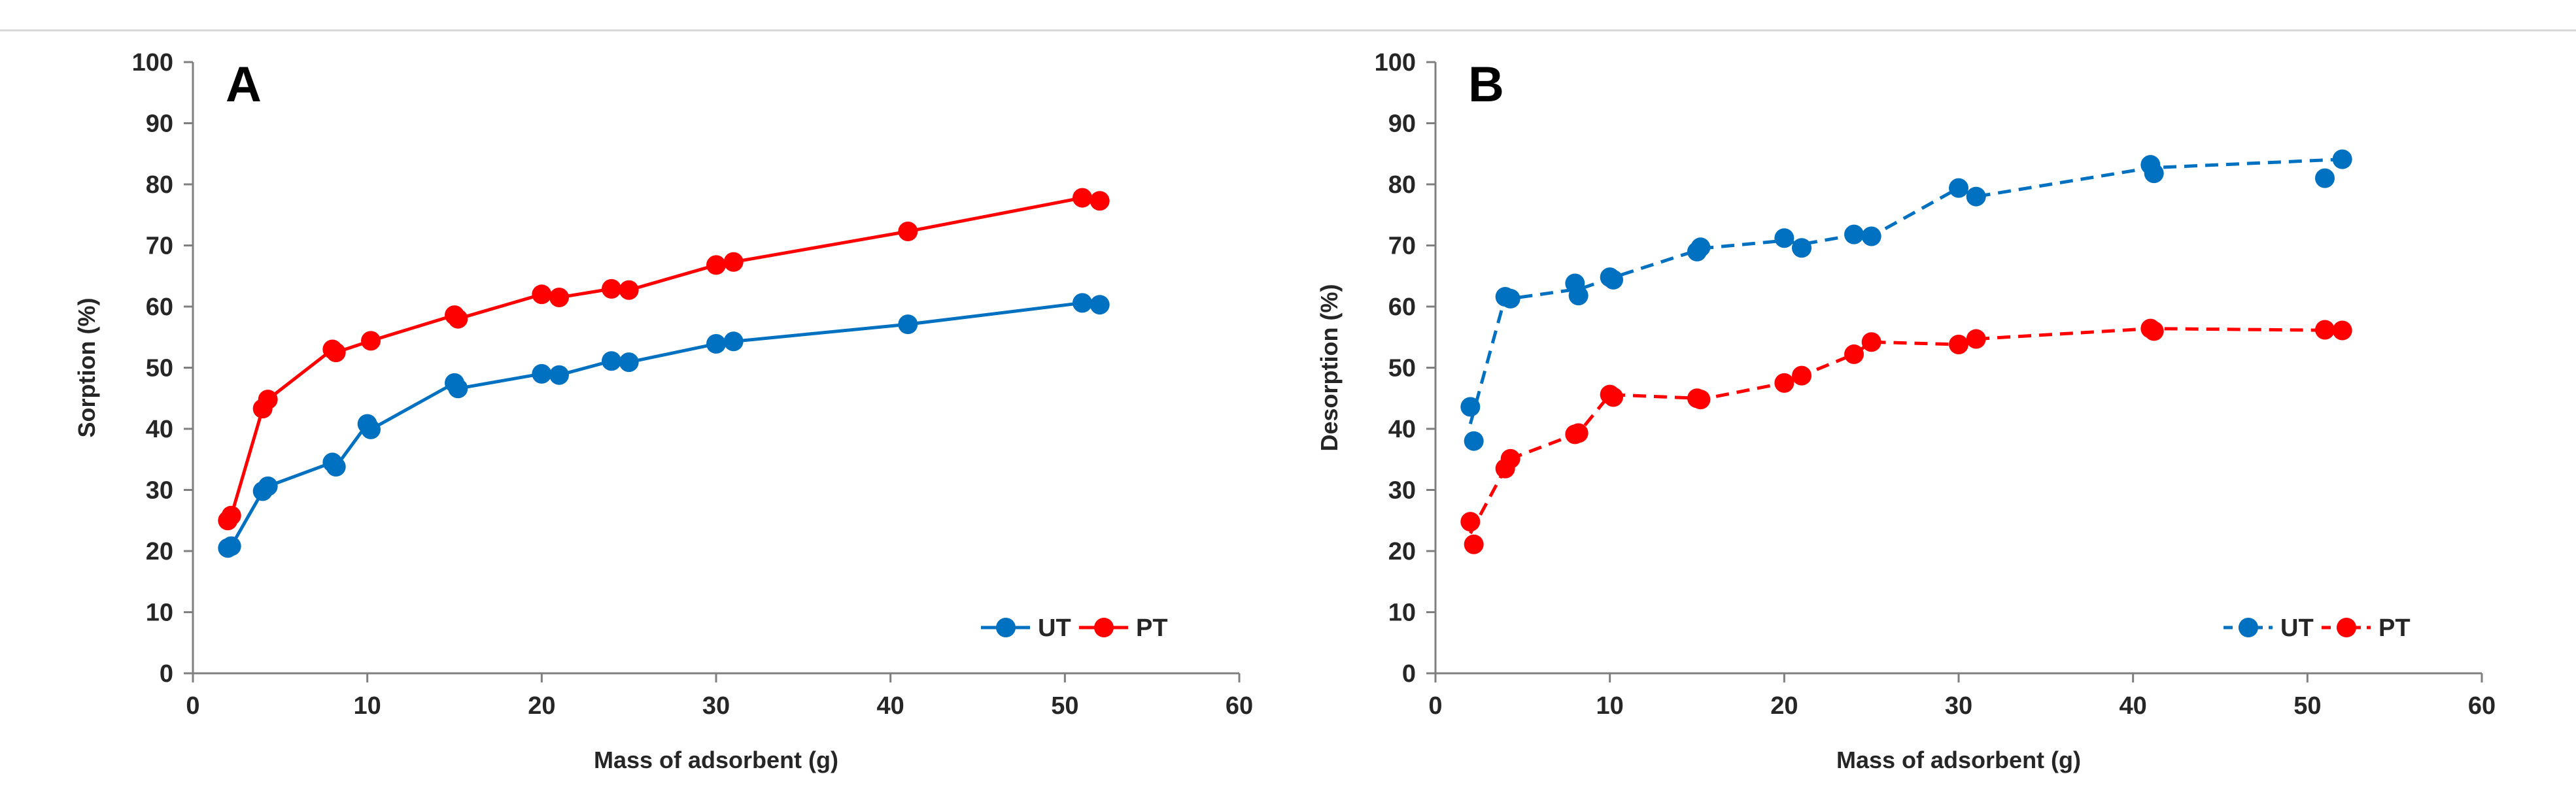  I want to click on chart-a-x-tick-label: 50, so click(1065, 706).